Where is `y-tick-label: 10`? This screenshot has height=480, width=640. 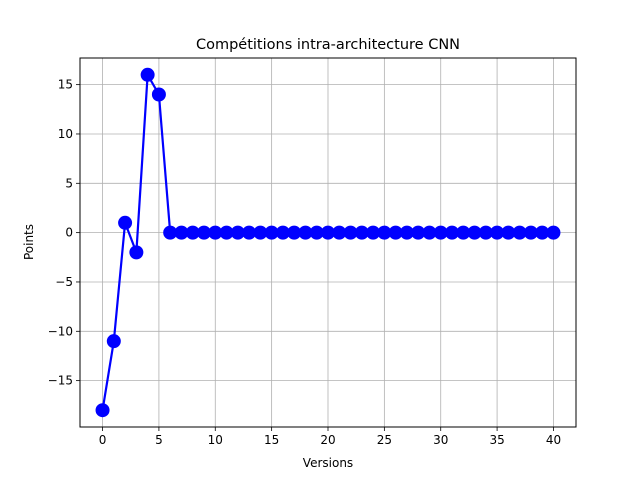
y-tick-label: 10 is located at coordinates (65, 134).